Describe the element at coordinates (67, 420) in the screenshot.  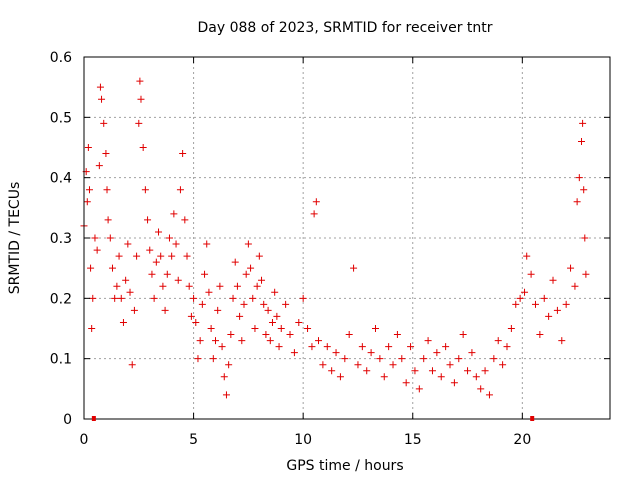
I see `y-tick-label: 0` at that location.